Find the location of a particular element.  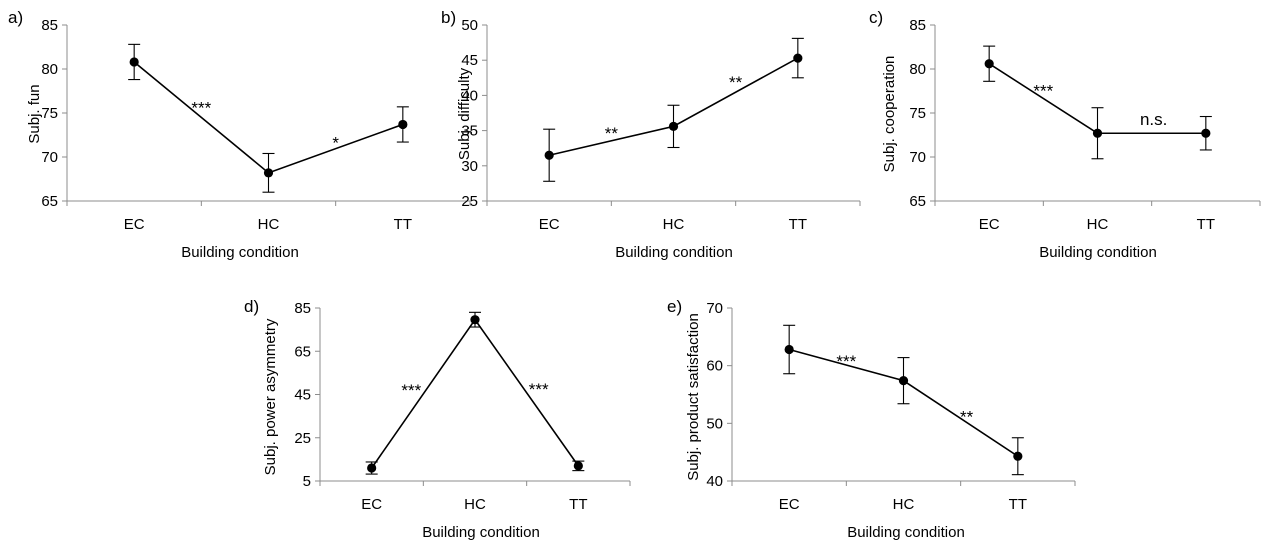

y-tick-label: 5 is located at coordinates (307, 481).